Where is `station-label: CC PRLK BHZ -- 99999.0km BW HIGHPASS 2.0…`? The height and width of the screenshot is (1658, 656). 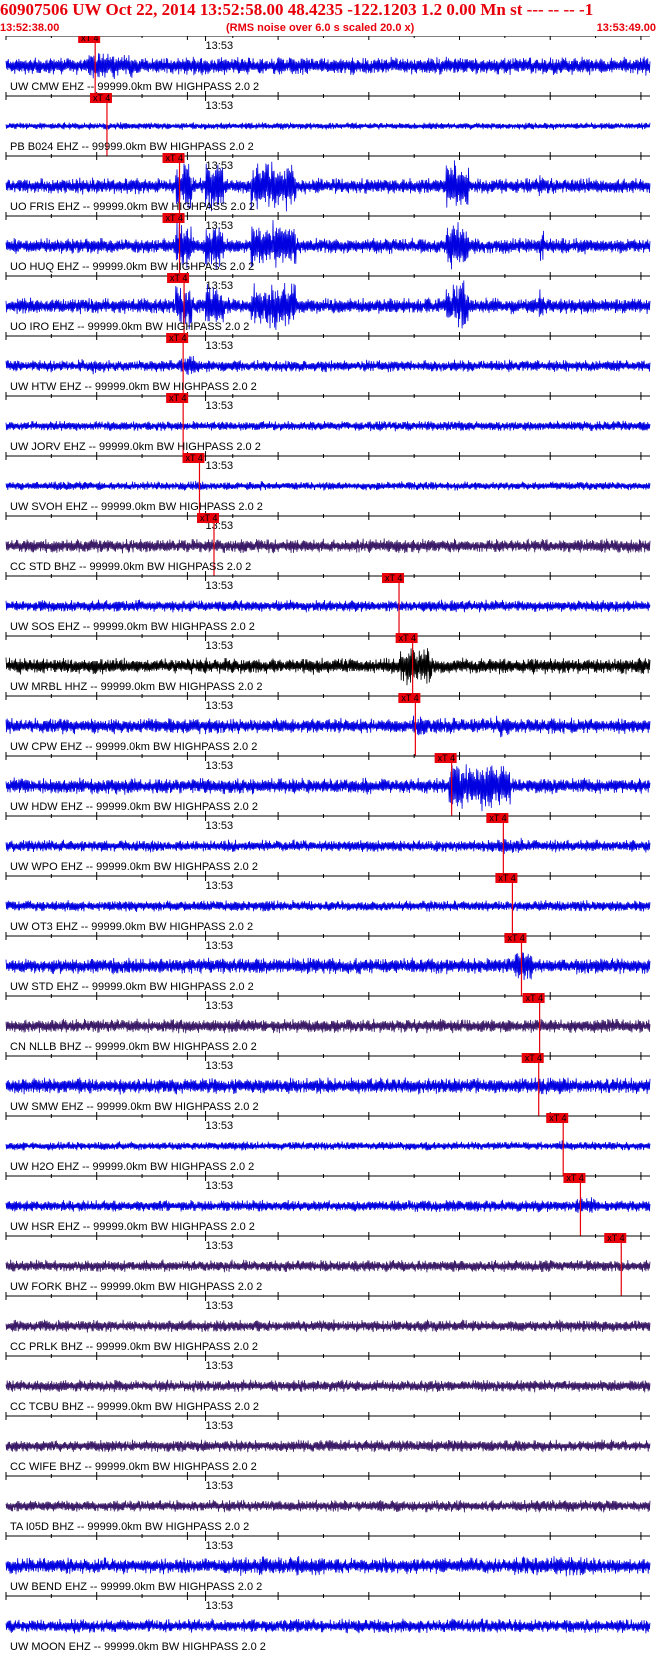
station-label: CC PRLK BHZ -- 99999.0km BW HIGHPASS 2.0… is located at coordinates (134, 1347).